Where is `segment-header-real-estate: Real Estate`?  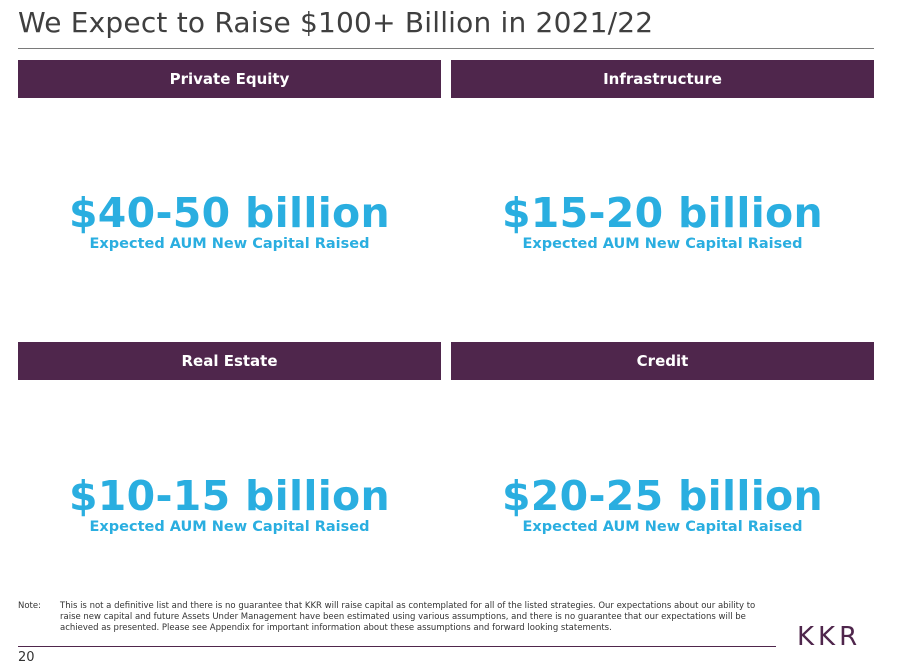 segment-header-real-estate: Real Estate is located at coordinates (229, 361).